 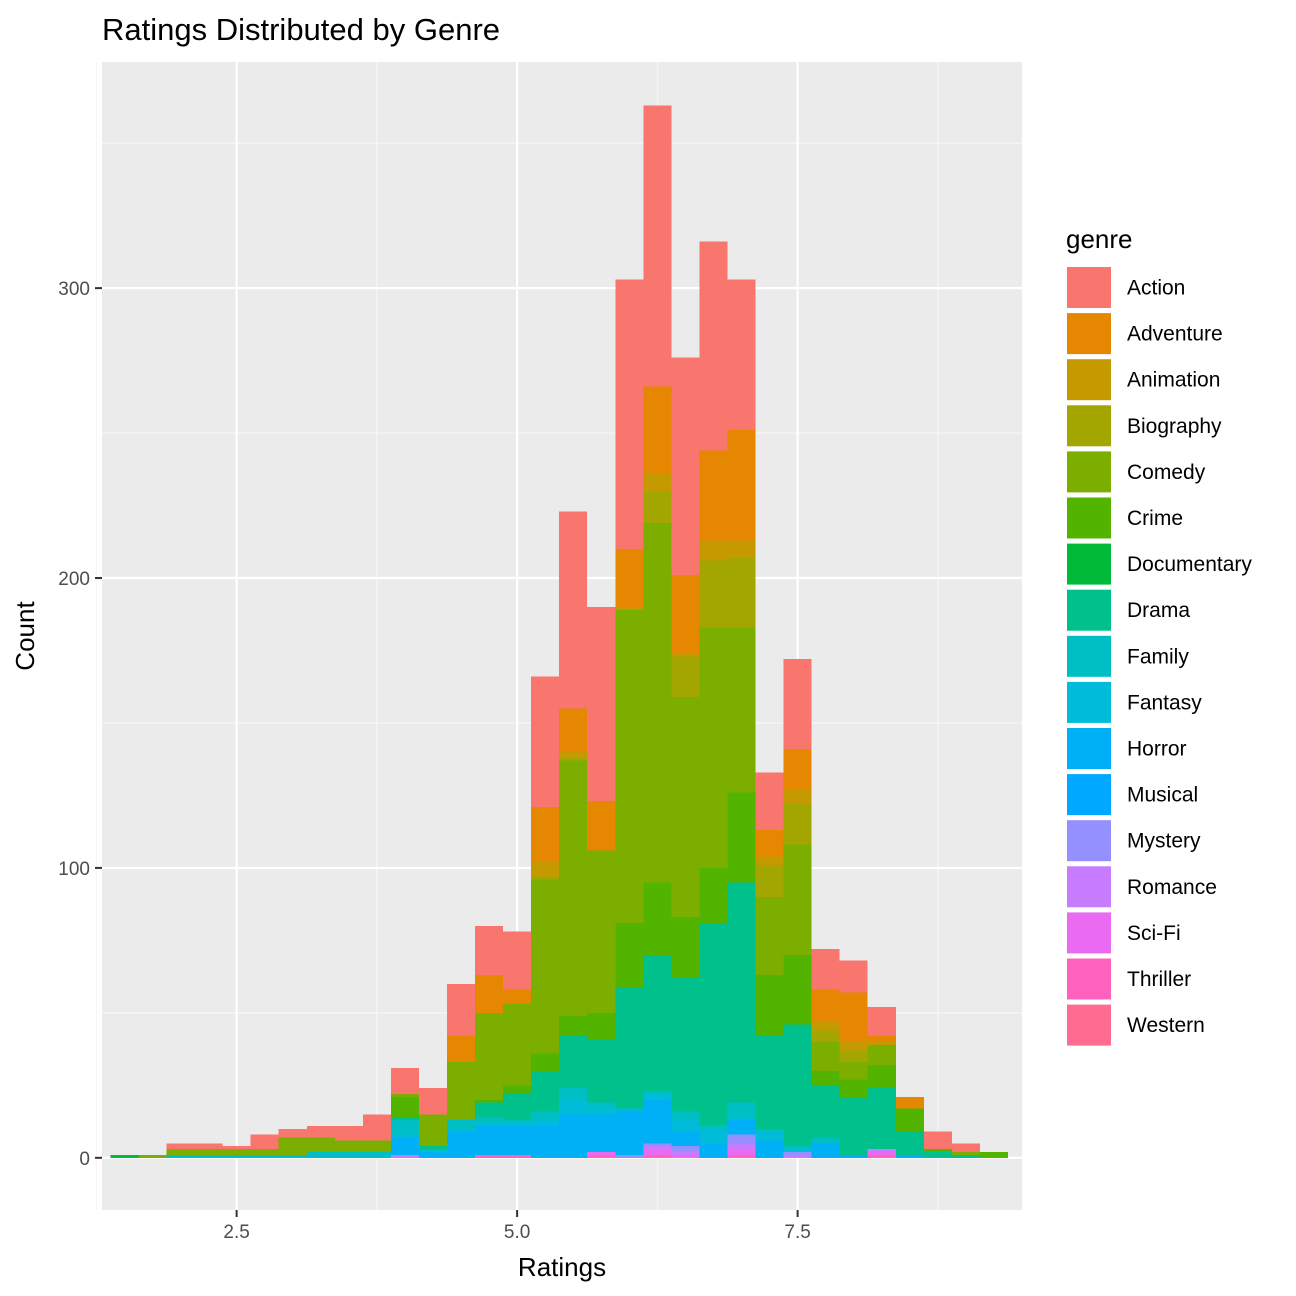 What do you see at coordinates (1089, 518) in the screenshot?
I see `legend-key-crime` at bounding box center [1089, 518].